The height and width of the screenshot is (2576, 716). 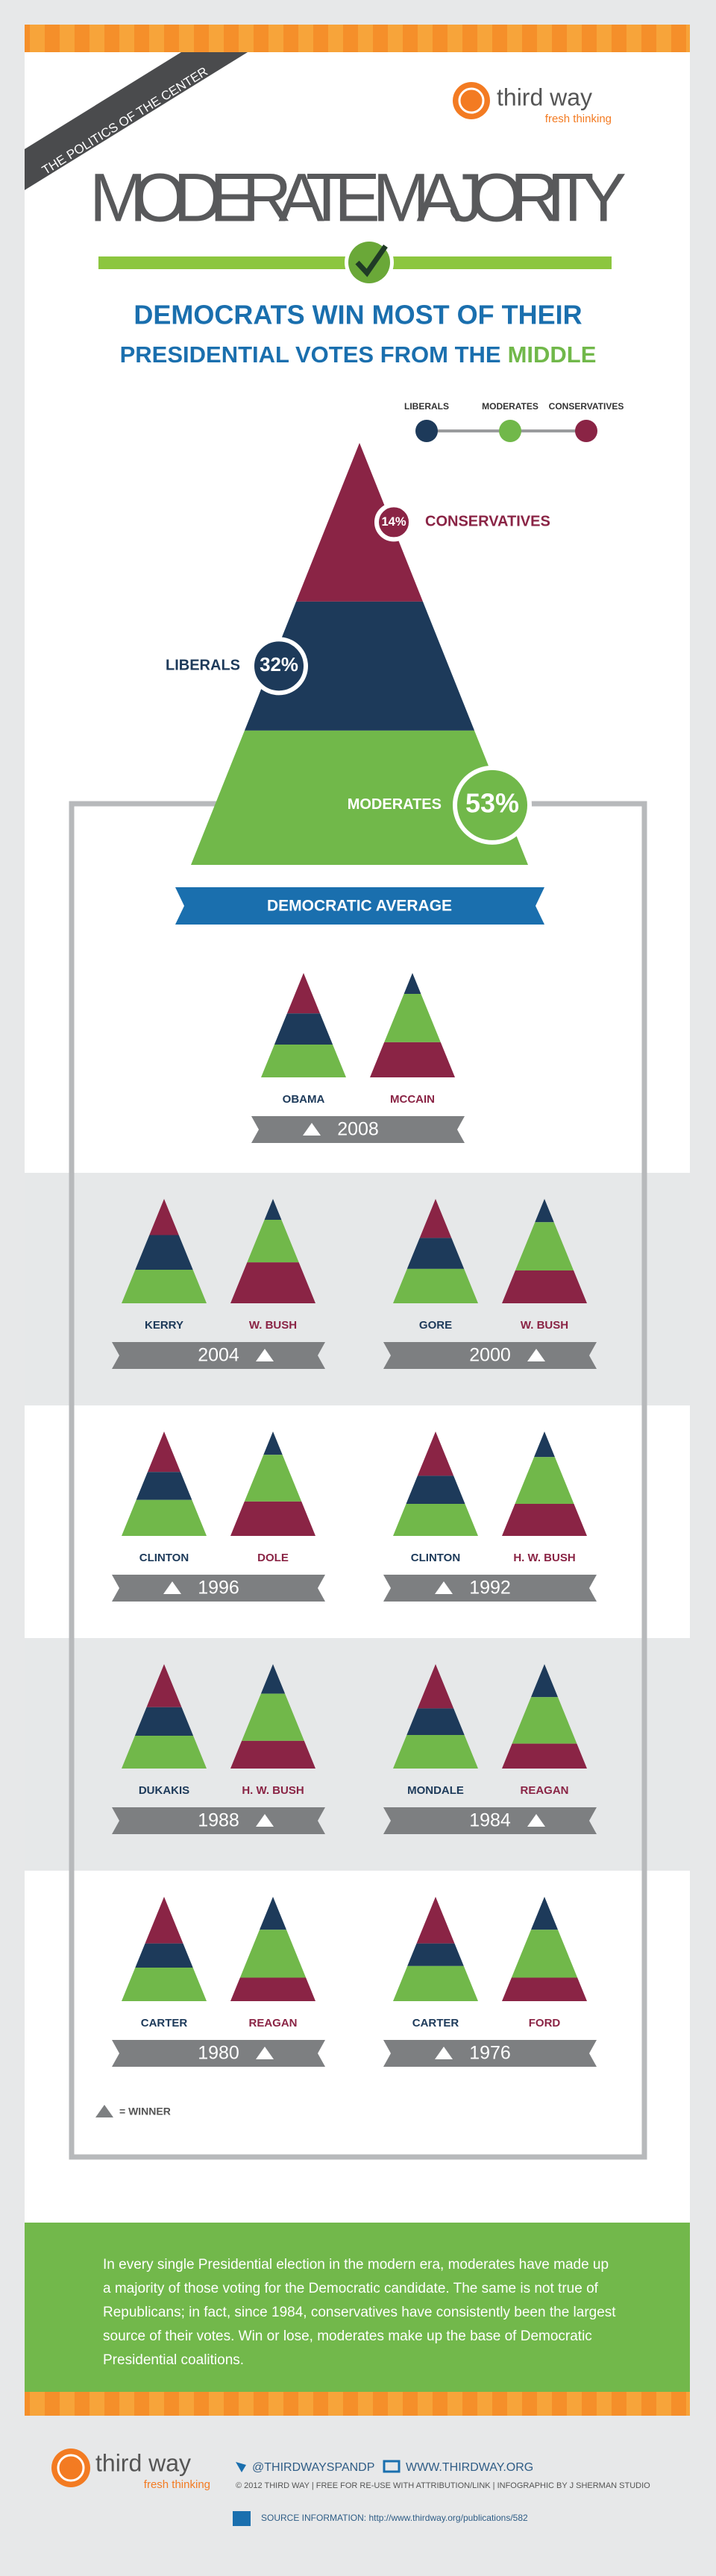 I want to click on subtitle: PRESIDENTIAL VOTES FROM THE, so click(x=310, y=354).